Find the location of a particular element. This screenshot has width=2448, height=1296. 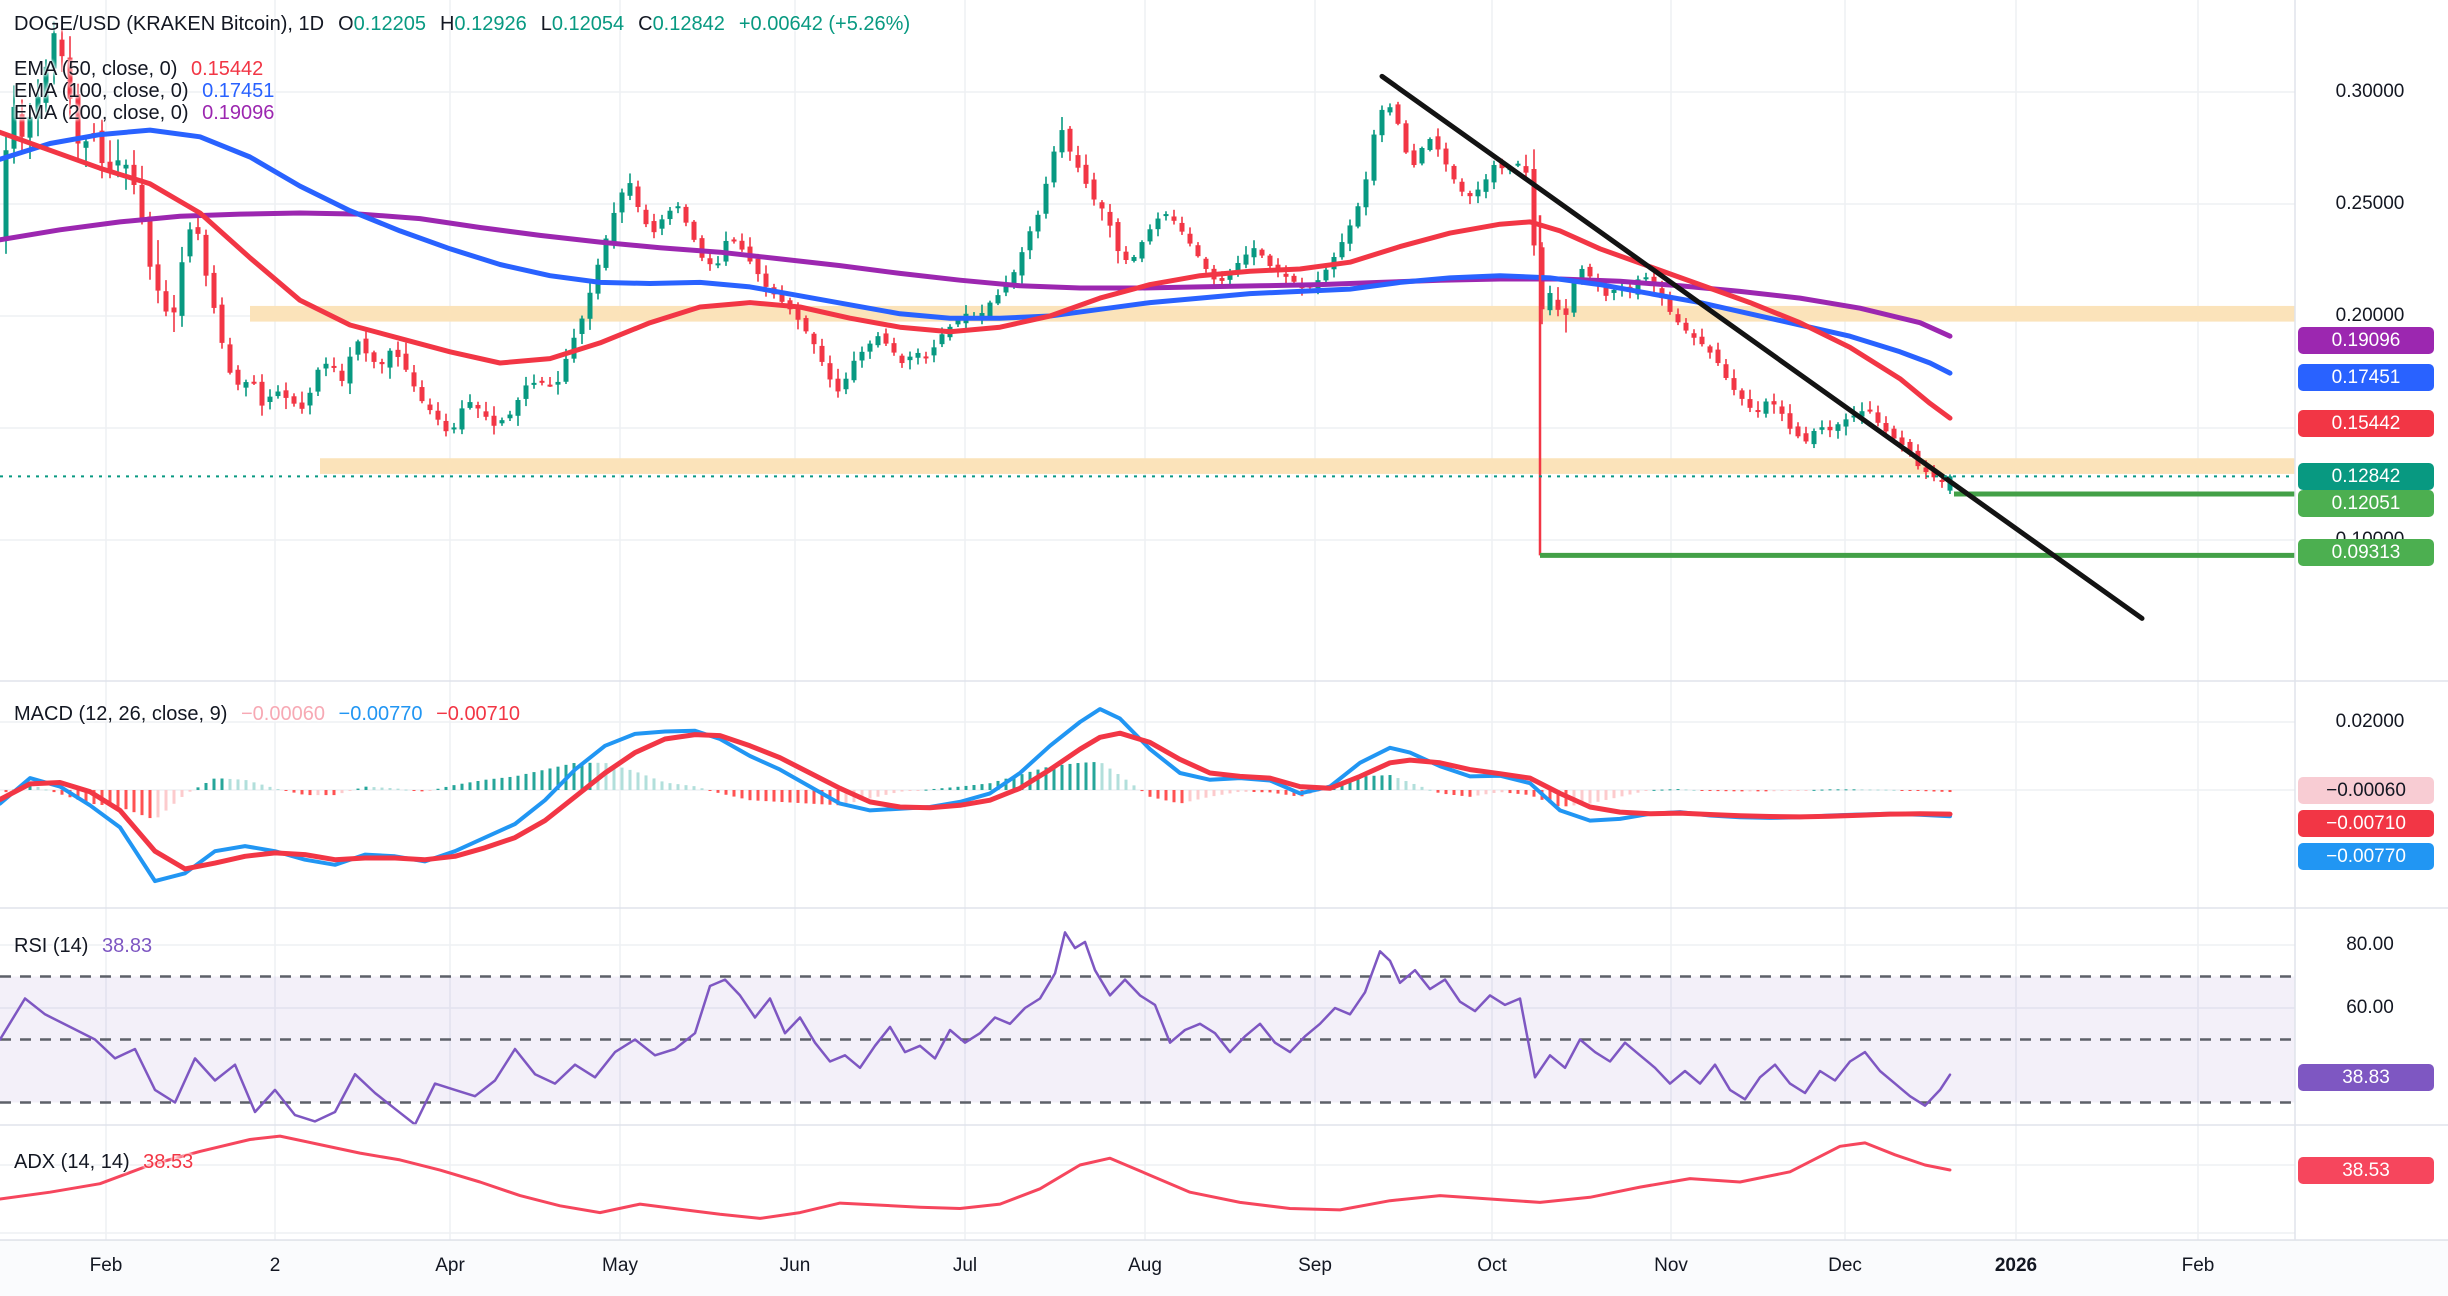

time-label-2026: 2026 is located at coordinates (2016, 1265).